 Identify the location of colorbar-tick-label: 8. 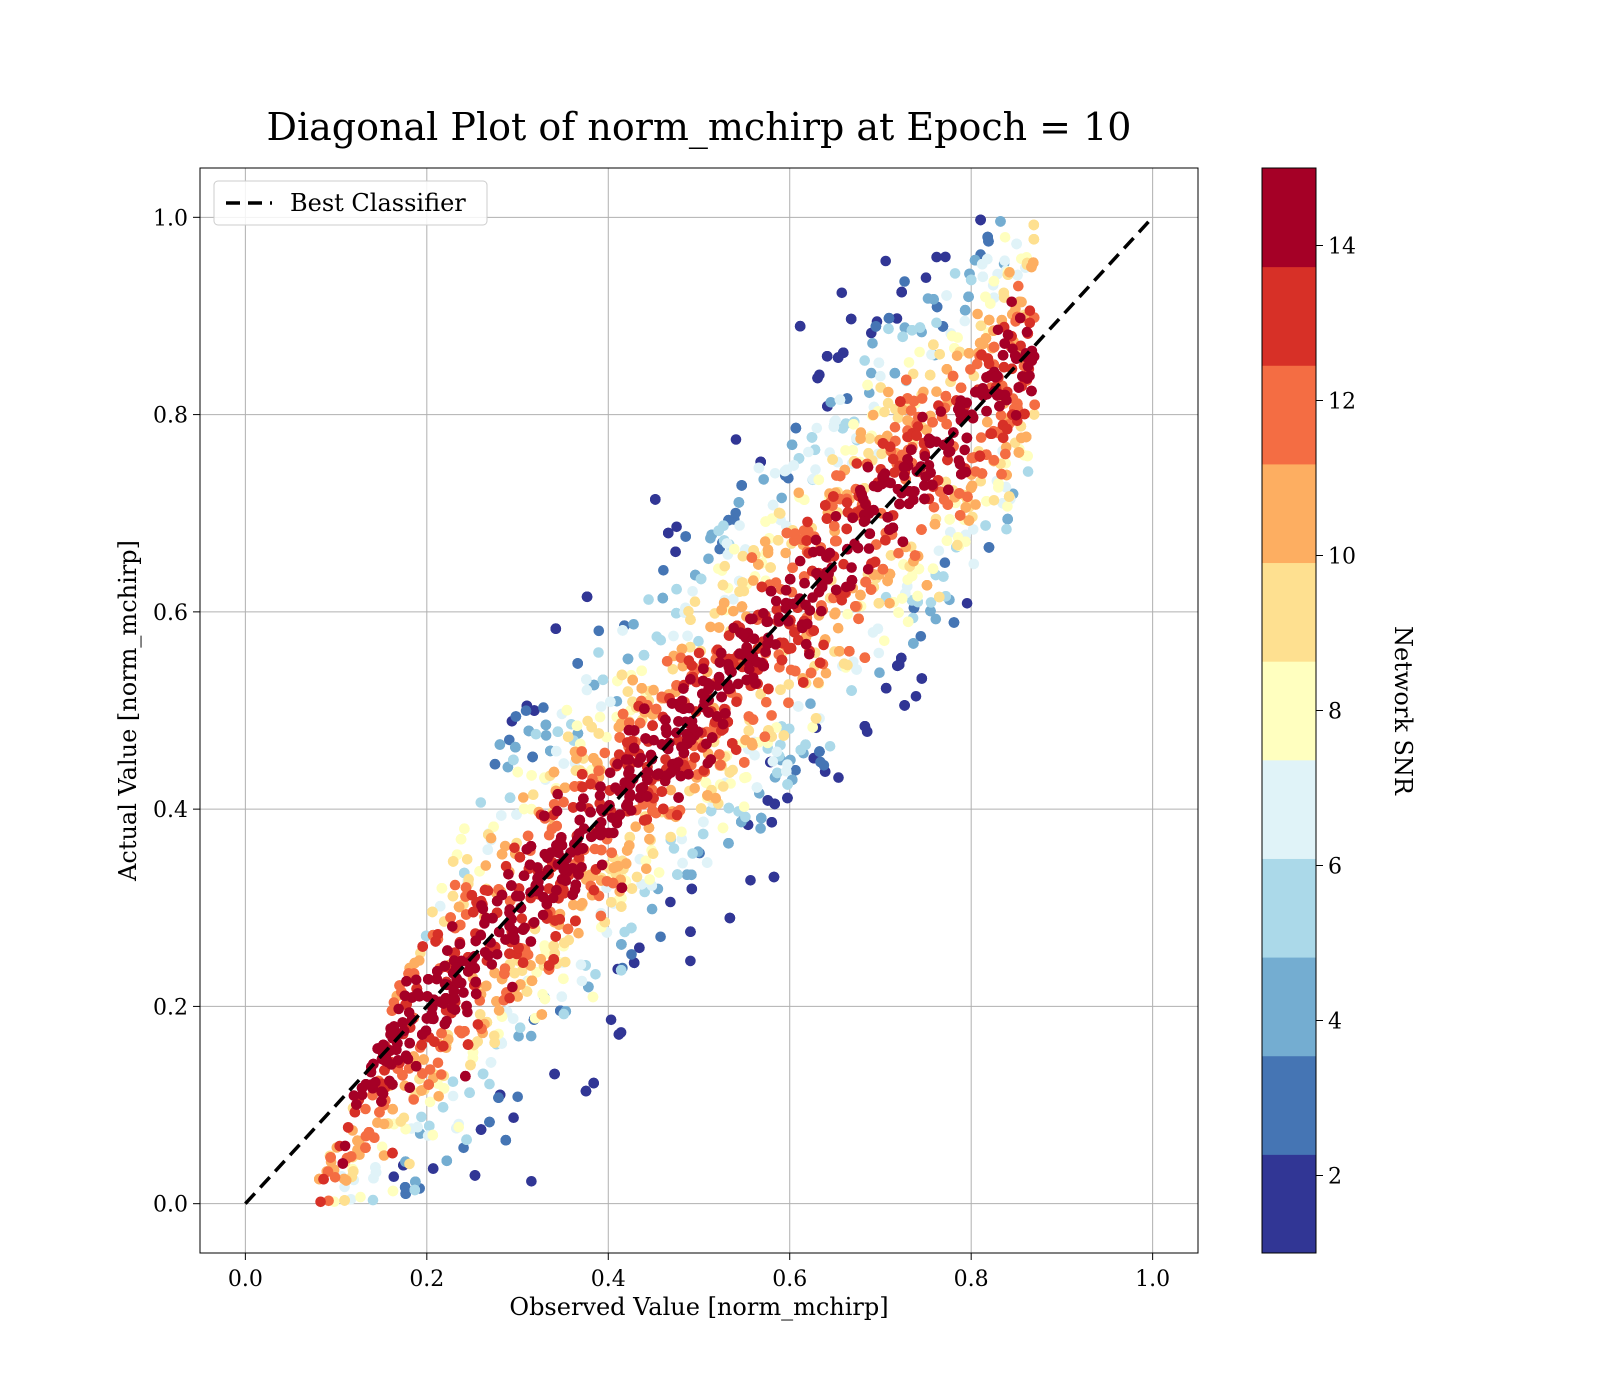
(1335, 712).